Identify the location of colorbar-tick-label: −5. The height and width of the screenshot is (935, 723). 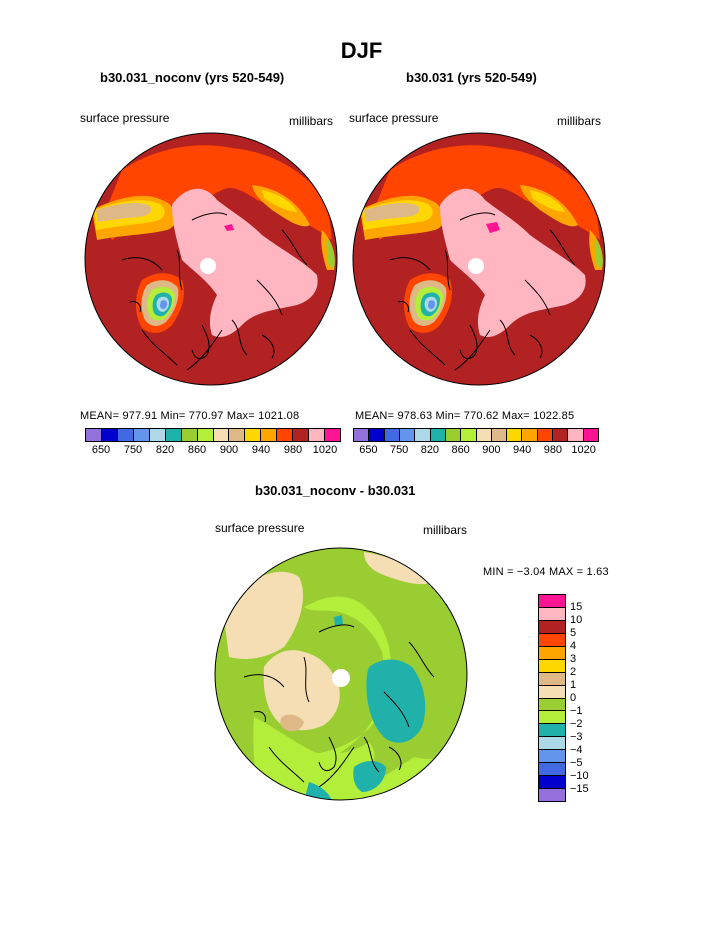
(576, 763).